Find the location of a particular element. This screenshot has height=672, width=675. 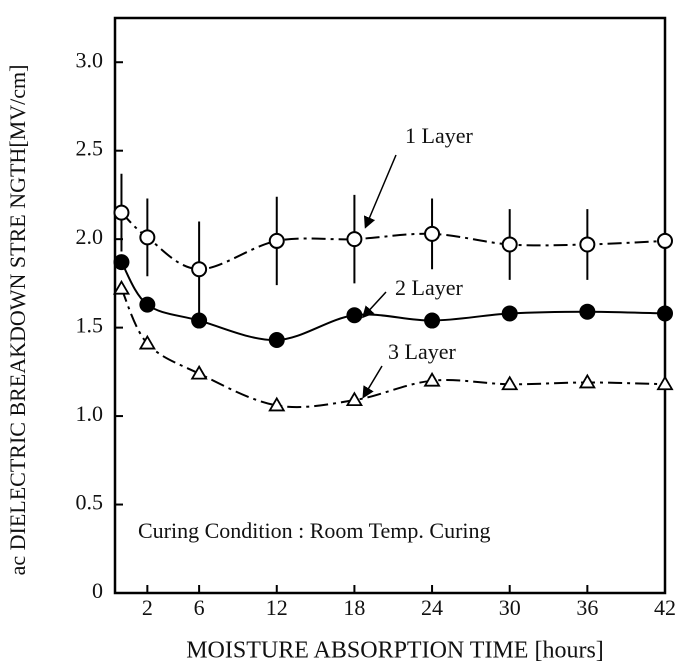

y-tick-label: 2.5 is located at coordinates (90, 148).